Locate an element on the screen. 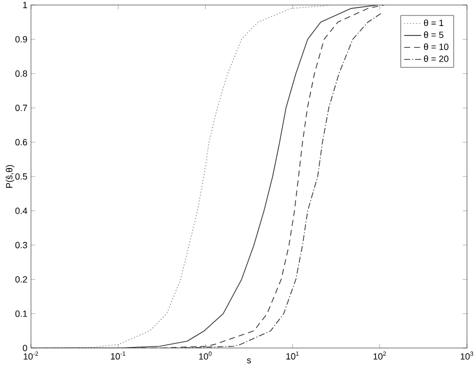 The width and height of the screenshot is (474, 375). x-tick-label: 10$^{1}$ is located at coordinates (292, 356).